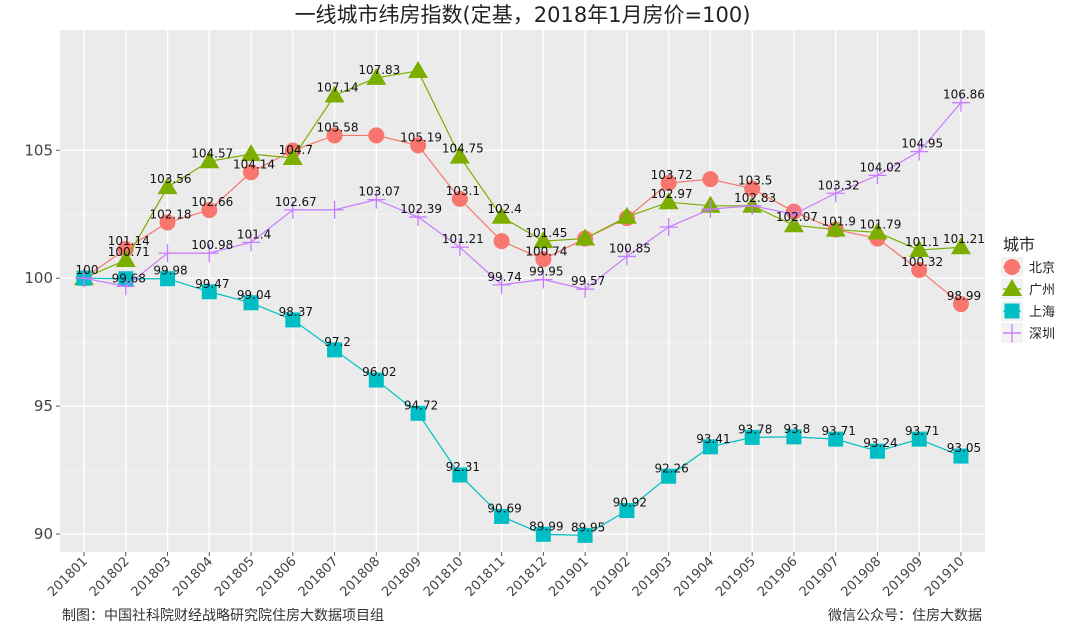 This screenshot has width=1080, height=629. I want to click on data-label: 105.19, so click(421, 137).